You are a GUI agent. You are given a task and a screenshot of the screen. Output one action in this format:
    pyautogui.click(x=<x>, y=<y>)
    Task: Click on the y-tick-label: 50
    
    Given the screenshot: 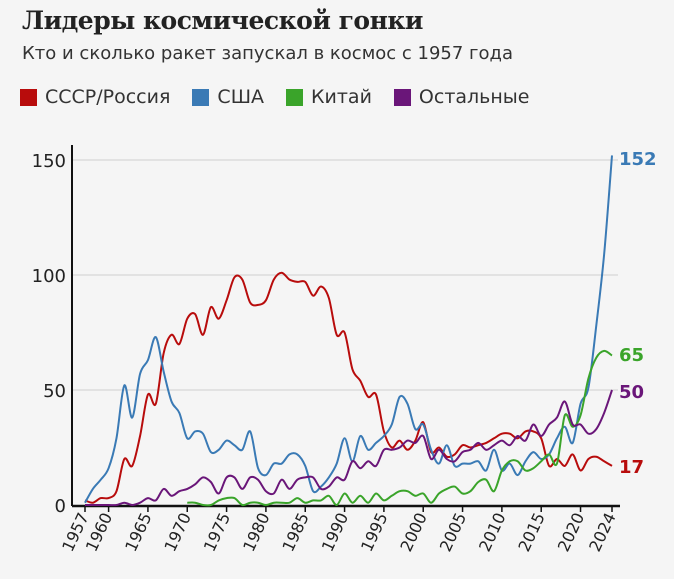 What is the action you would take?
    pyautogui.click(x=54, y=391)
    